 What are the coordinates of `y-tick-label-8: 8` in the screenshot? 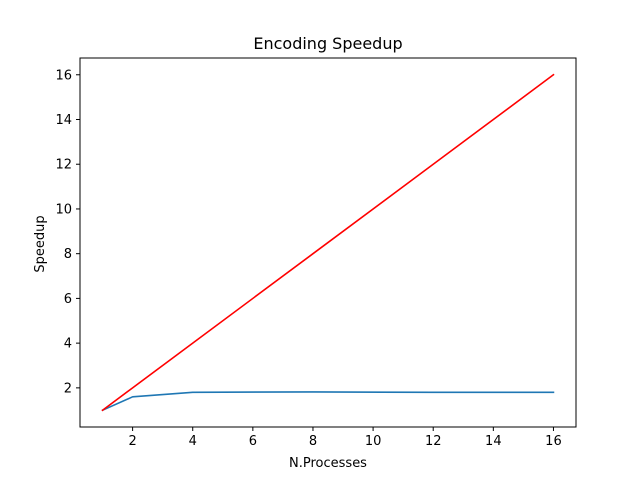 It's located at (68, 254).